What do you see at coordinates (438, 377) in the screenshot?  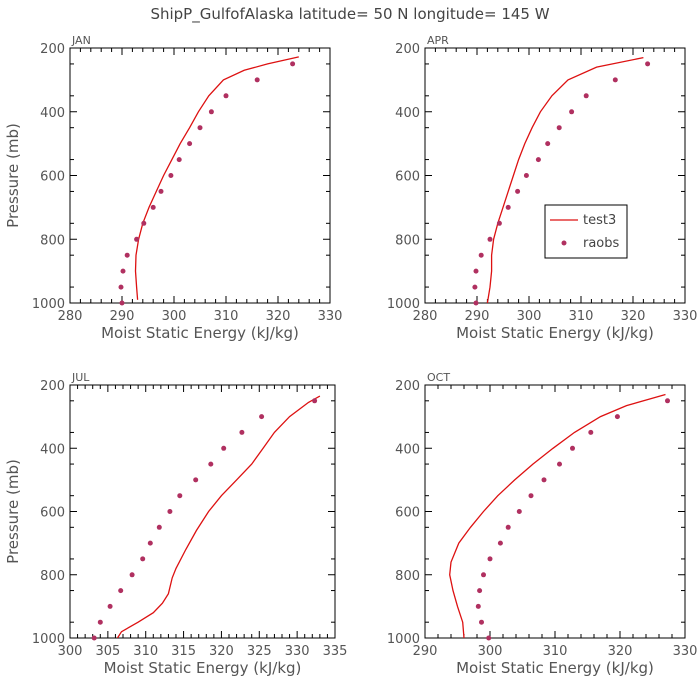 I see `panel-label: OCT` at bounding box center [438, 377].